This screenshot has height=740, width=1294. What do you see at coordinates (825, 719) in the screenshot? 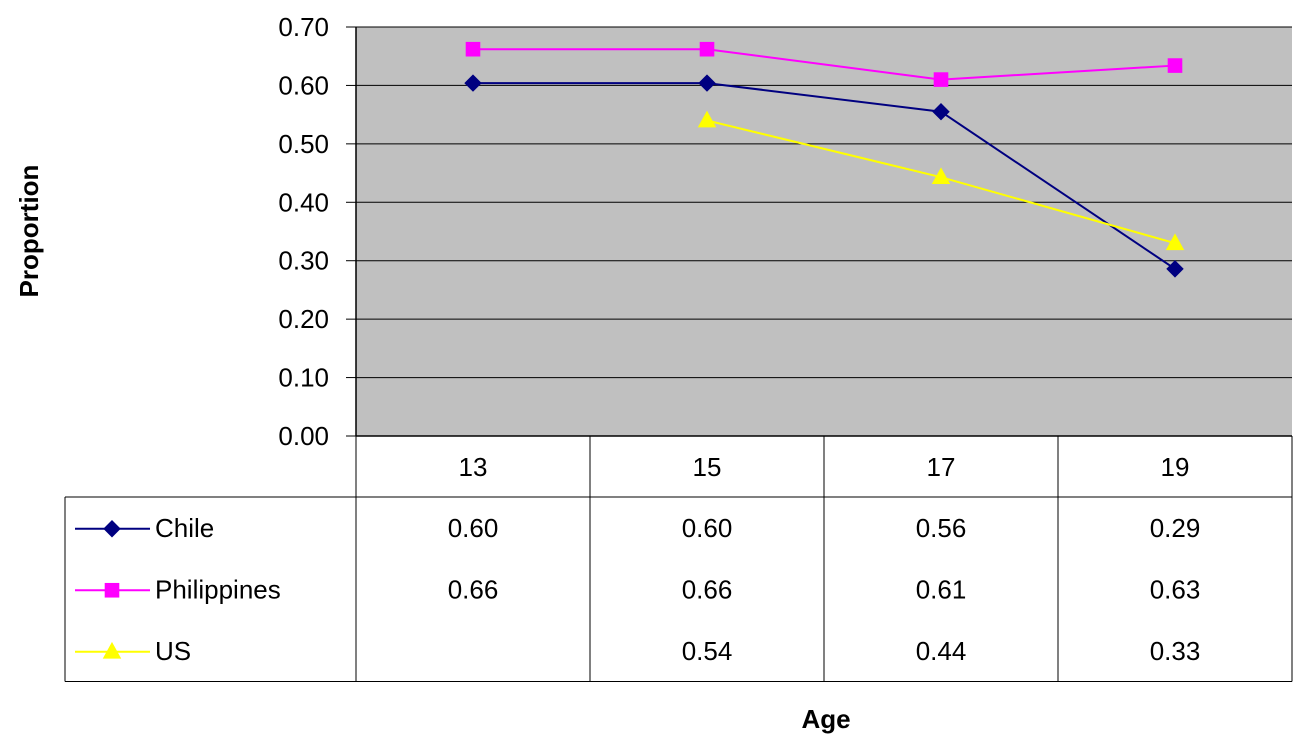
I see `x-axis-title: Age` at bounding box center [825, 719].